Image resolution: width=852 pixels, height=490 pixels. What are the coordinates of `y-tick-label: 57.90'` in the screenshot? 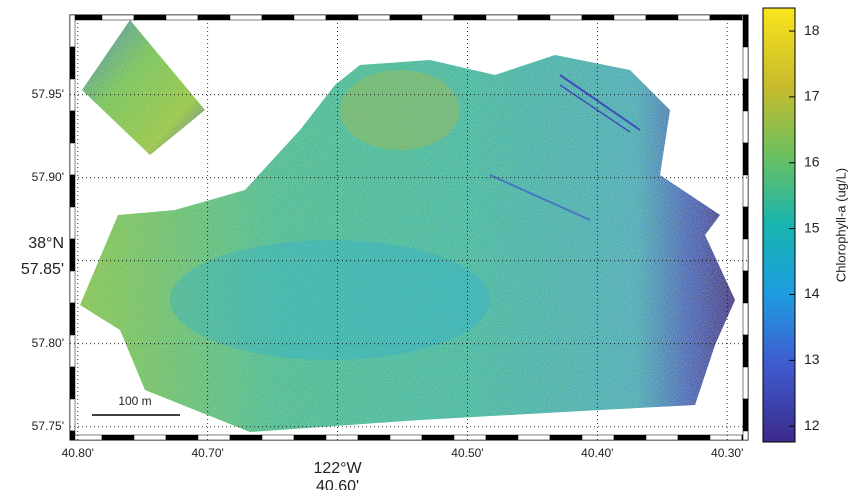 It's located at (48, 177).